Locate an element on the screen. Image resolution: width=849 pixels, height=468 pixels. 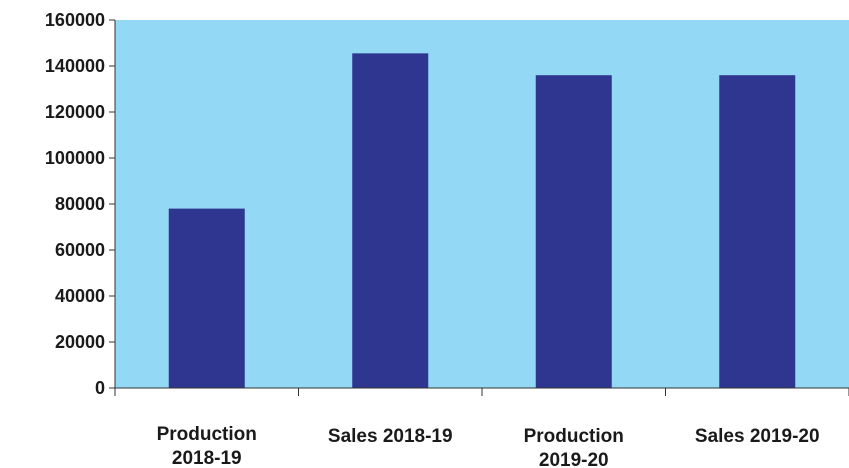
y-tick-label: 160000 is located at coordinates (75, 20).